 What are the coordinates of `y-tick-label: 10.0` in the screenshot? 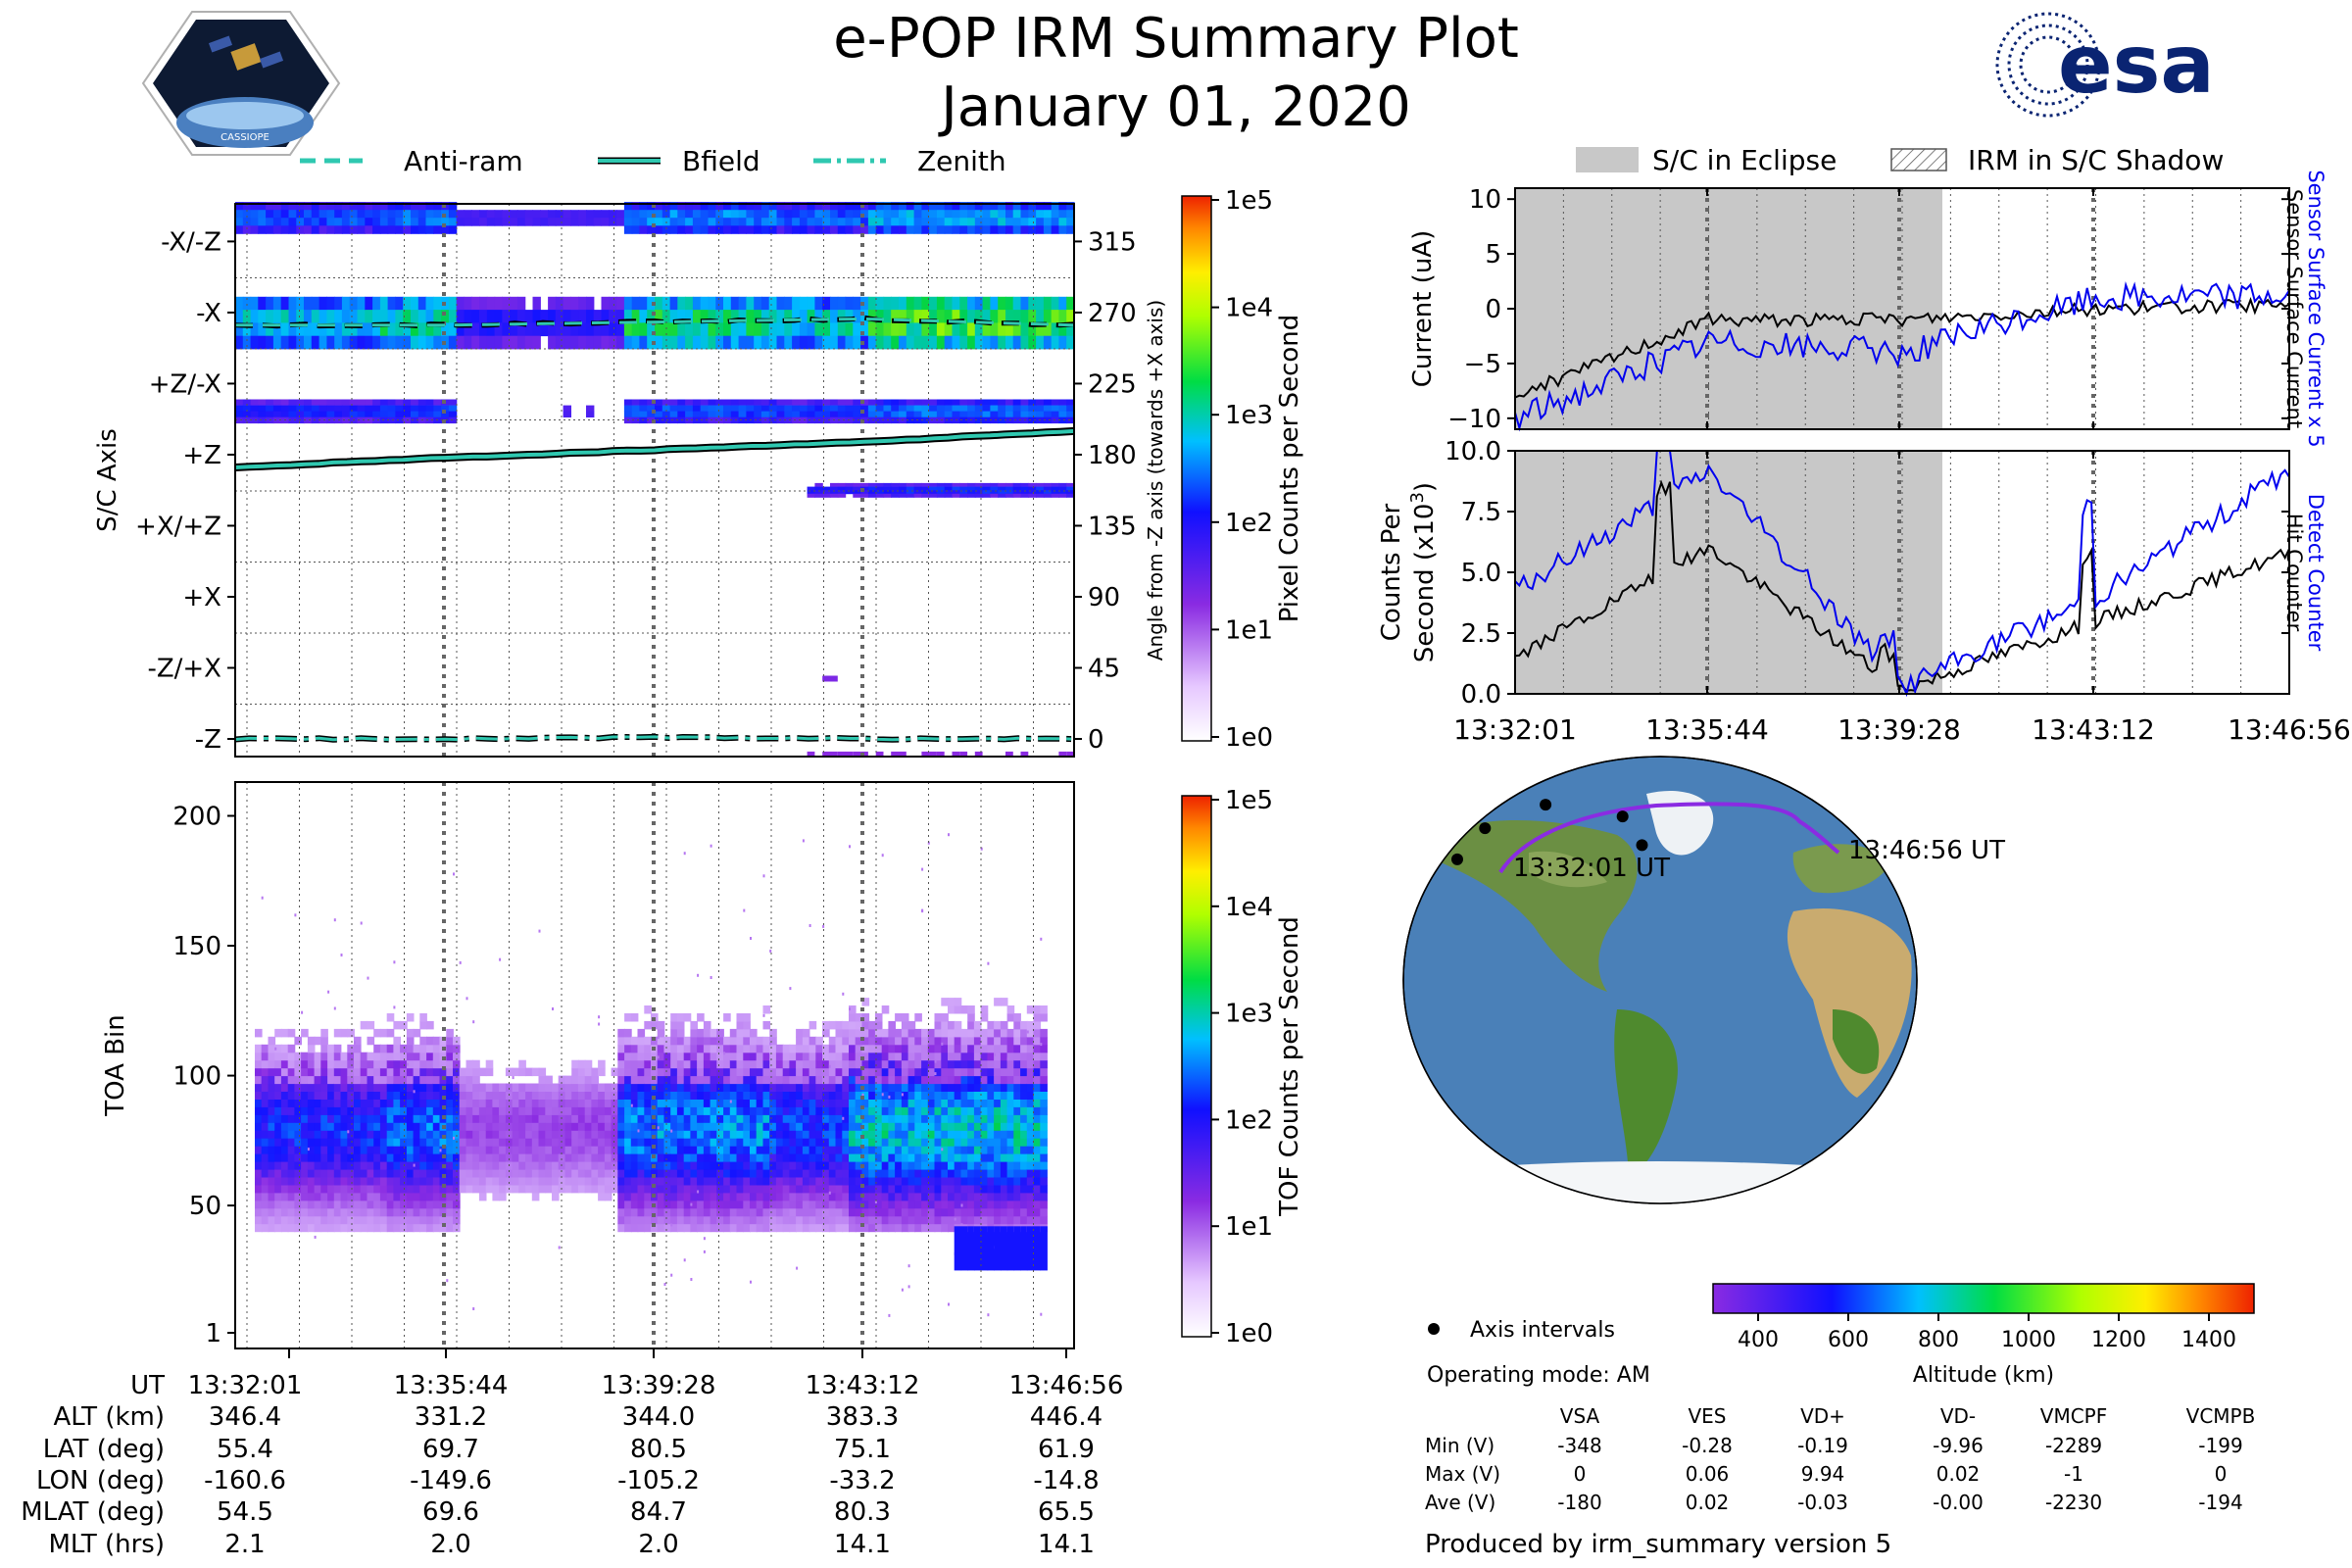 It's located at (1473, 451).